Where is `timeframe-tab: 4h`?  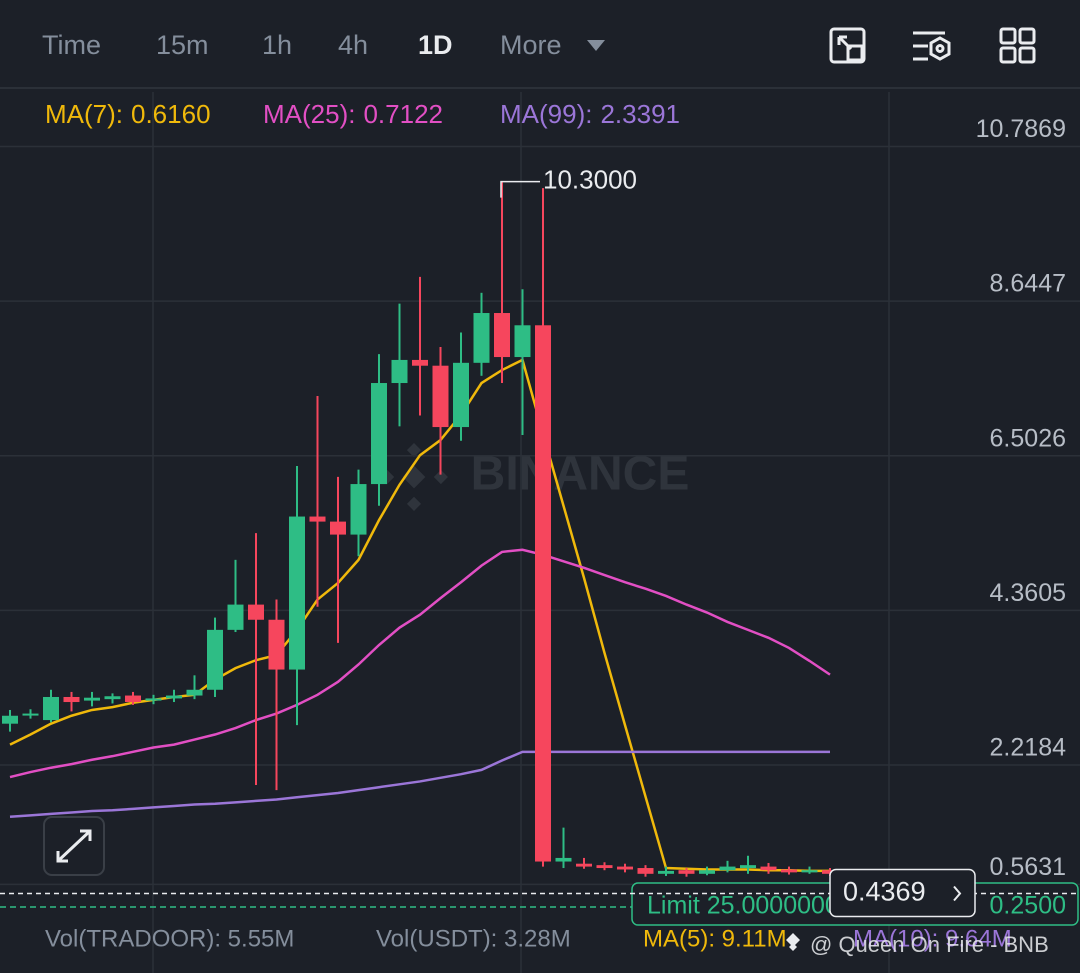 timeframe-tab: 4h is located at coordinates (353, 45).